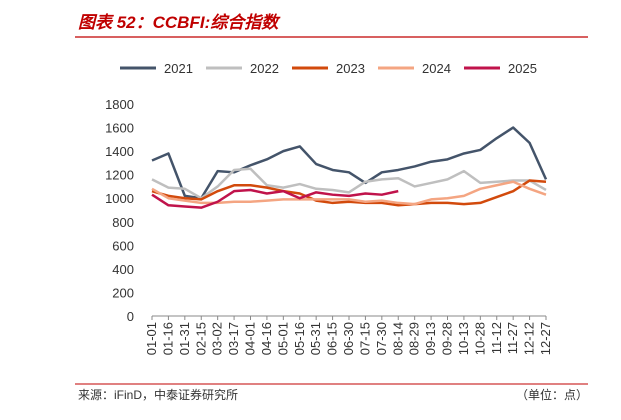 The width and height of the screenshot is (621, 420). What do you see at coordinates (217, 338) in the screenshot?
I see `x-tick-label: 03-02` at bounding box center [217, 338].